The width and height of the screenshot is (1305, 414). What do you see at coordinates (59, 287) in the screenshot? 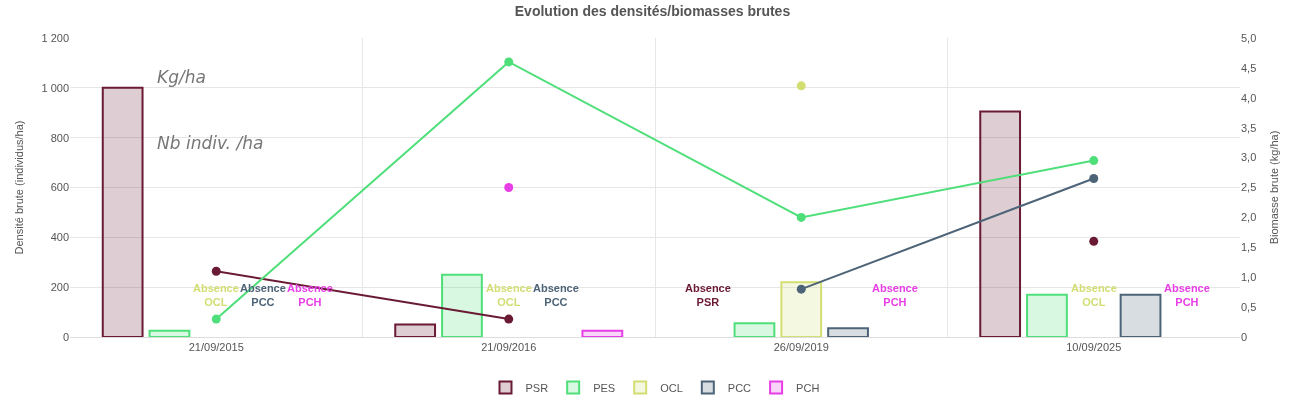
I see `y-tick-label: 200` at bounding box center [59, 287].